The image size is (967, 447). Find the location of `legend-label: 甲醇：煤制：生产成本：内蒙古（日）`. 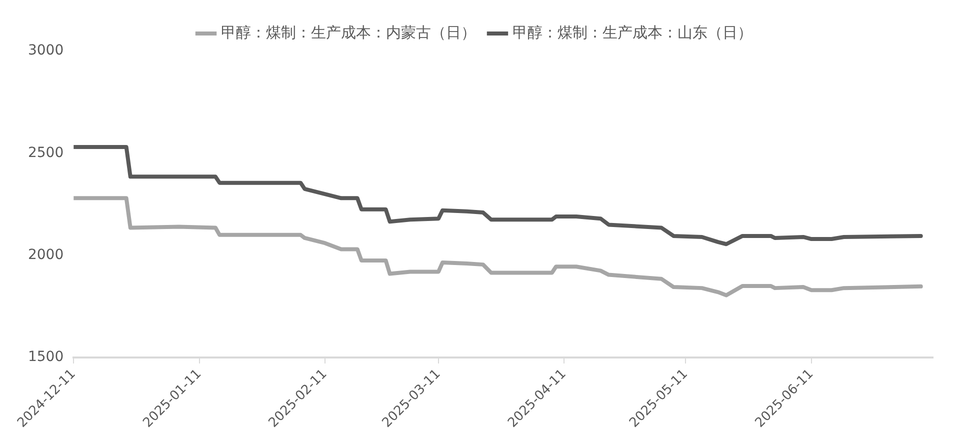

legend-label: 甲醇：煤制：生产成本：内蒙古（日） is located at coordinates (348, 32).